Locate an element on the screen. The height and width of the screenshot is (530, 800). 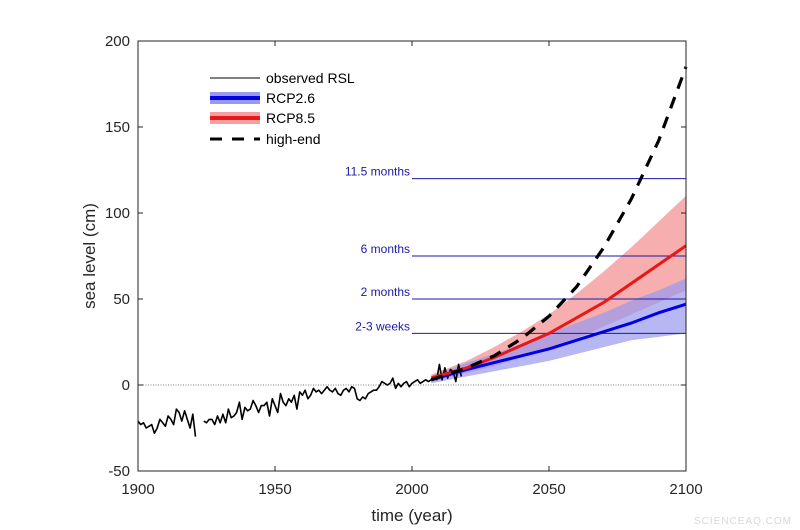
legend: observed RSL RCP2.6 RCP8.5 high-end is located at coordinates (282, 108).